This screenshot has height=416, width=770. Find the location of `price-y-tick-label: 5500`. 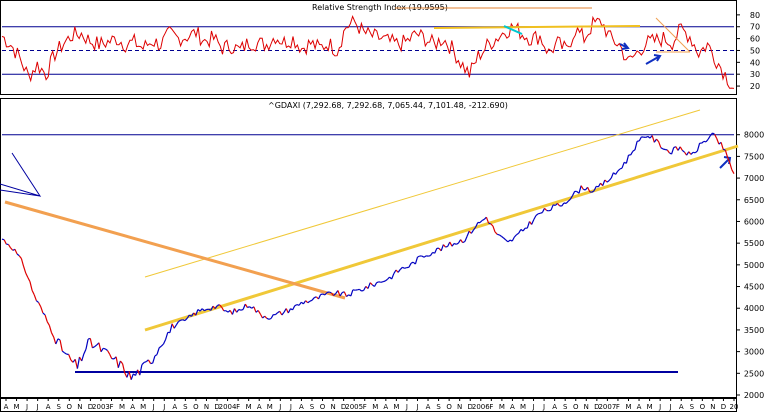

price-y-tick-label: 5500 is located at coordinates (754, 243).